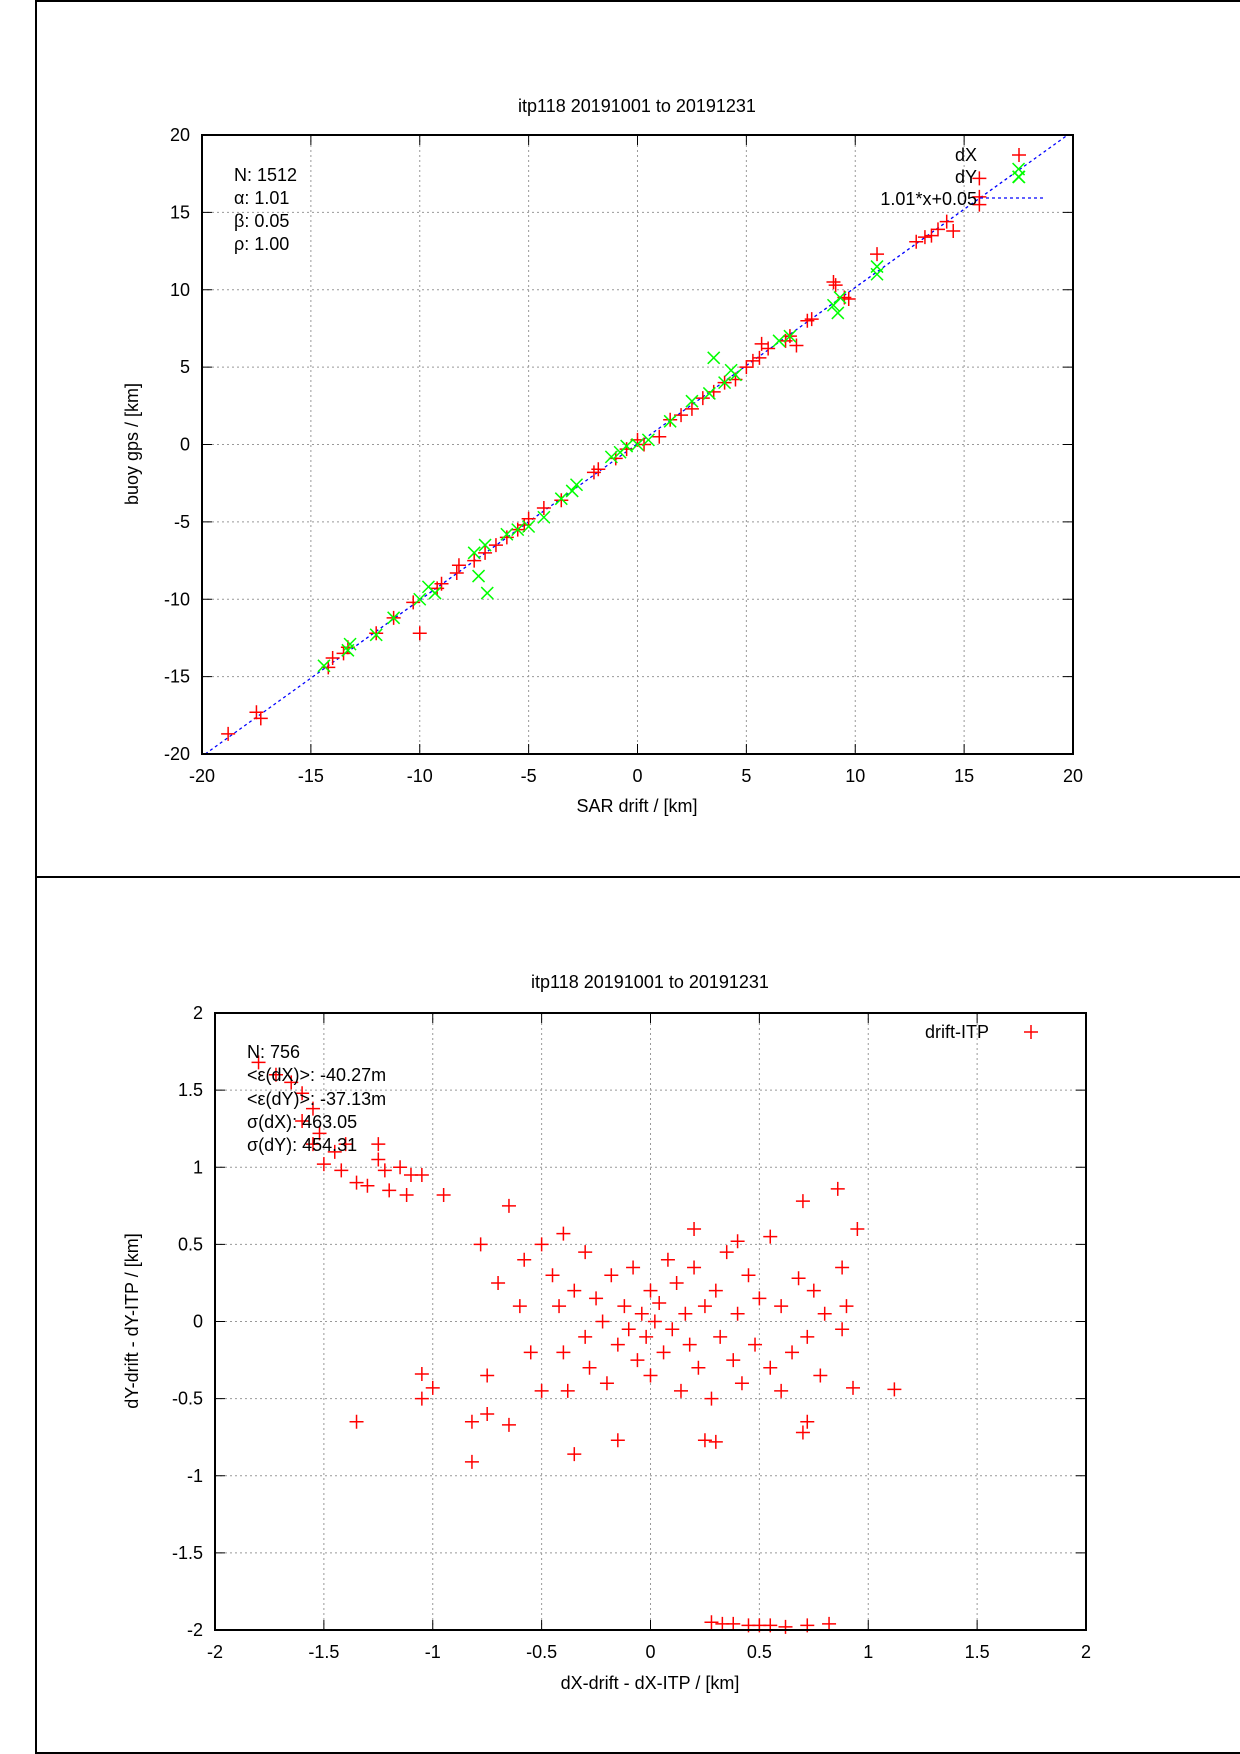 This screenshot has height=1754, width=1240. I want to click on y-tick-label: 0, so click(185, 445).